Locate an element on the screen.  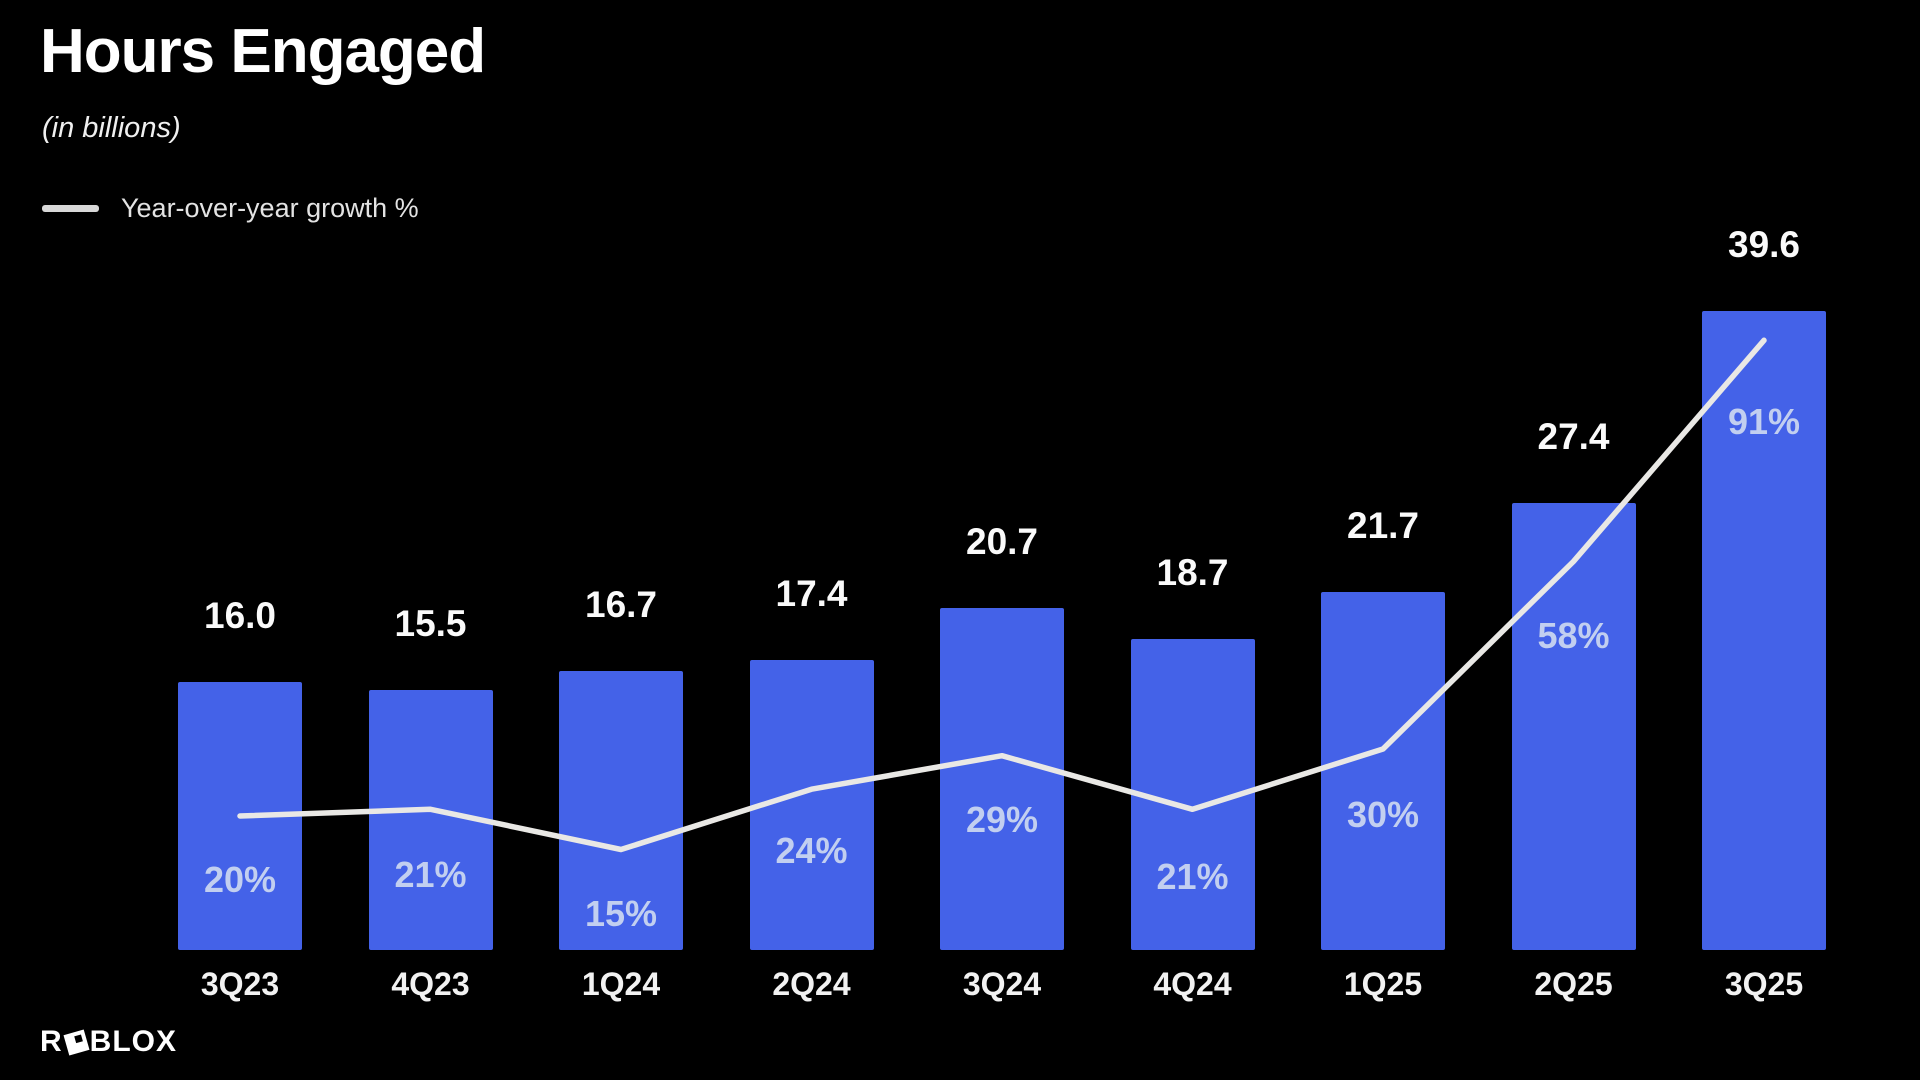
growth-label-2Q25: 58% is located at coordinates (1573, 636).